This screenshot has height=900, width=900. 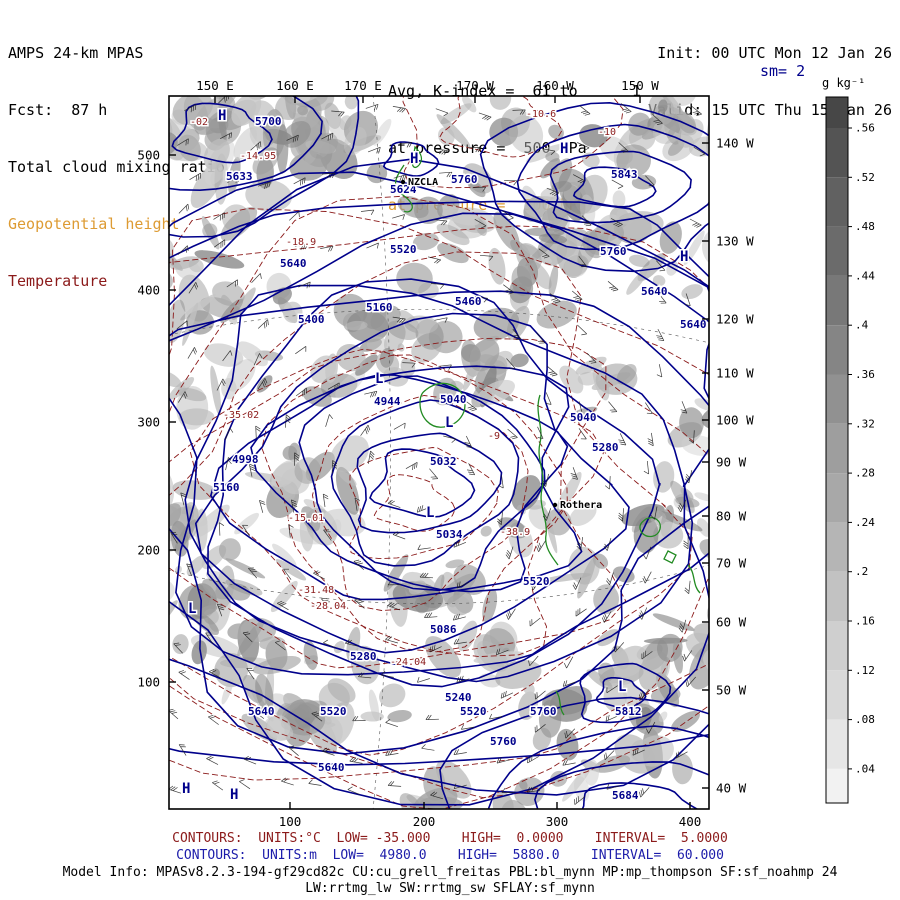 I want to click on temperature-label: -10.6, so click(x=541, y=114).